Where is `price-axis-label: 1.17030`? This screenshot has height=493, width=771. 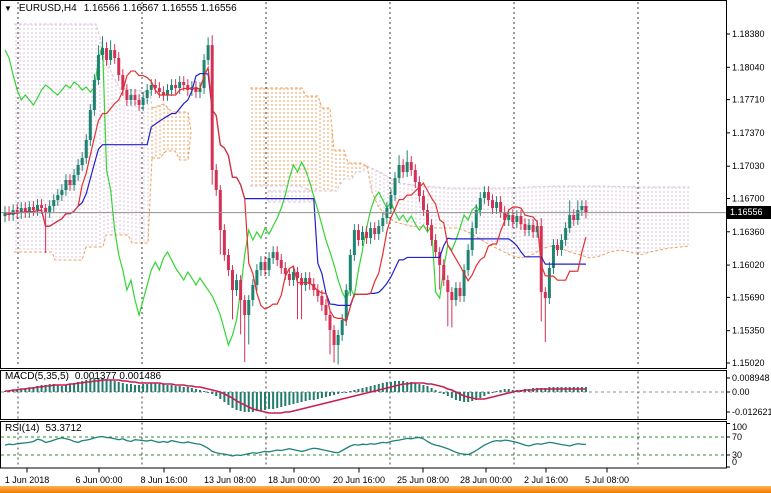 price-axis-label: 1.17030 is located at coordinates (748, 166).